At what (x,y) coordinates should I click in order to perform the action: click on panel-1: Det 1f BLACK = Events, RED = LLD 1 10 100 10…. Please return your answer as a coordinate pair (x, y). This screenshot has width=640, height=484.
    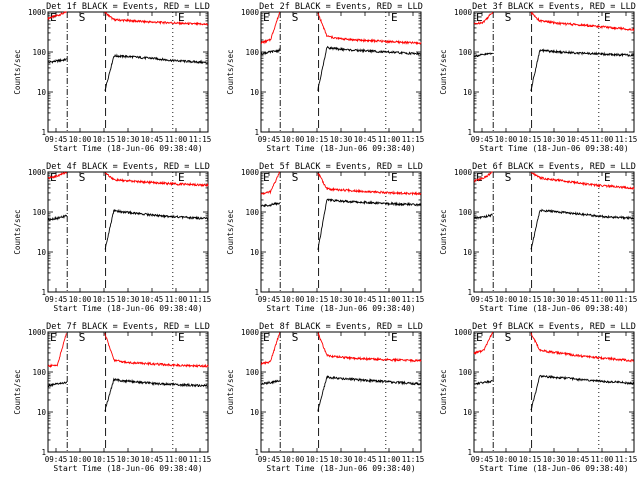
    Looking at the image, I should click on (112, 77).